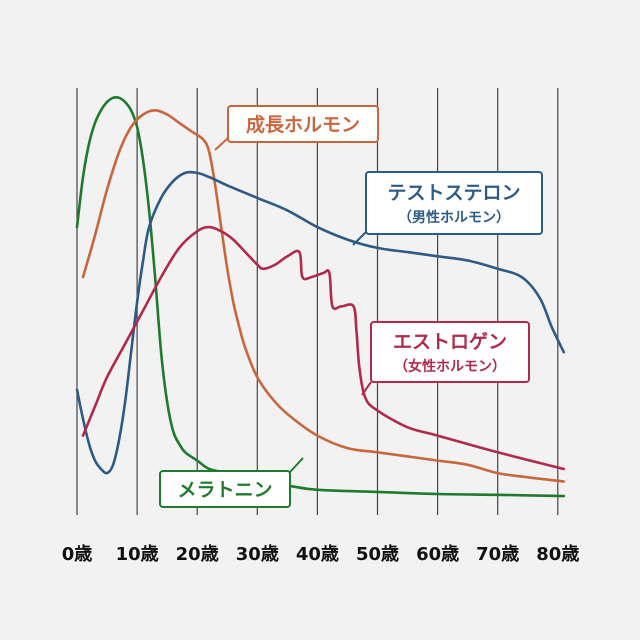 The width and height of the screenshot is (640, 640). I want to click on x-tick-label: 0歳, so click(77, 554).